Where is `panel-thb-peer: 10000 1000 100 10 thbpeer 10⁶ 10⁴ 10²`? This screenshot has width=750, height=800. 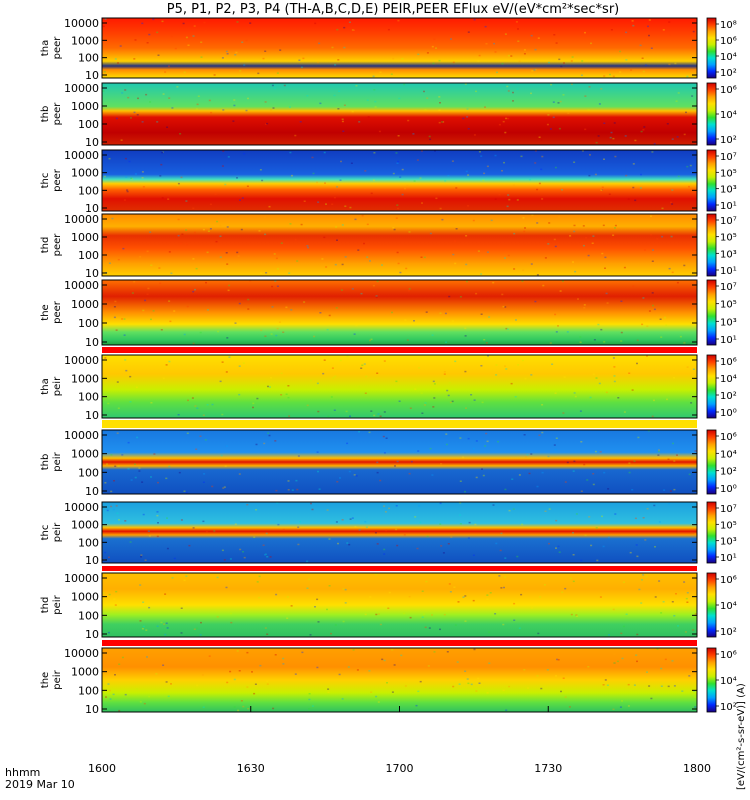 panel-thb-peer: 10000 1000 100 10 thbpeer 10⁶ 10⁴ 10² is located at coordinates (388, 115).